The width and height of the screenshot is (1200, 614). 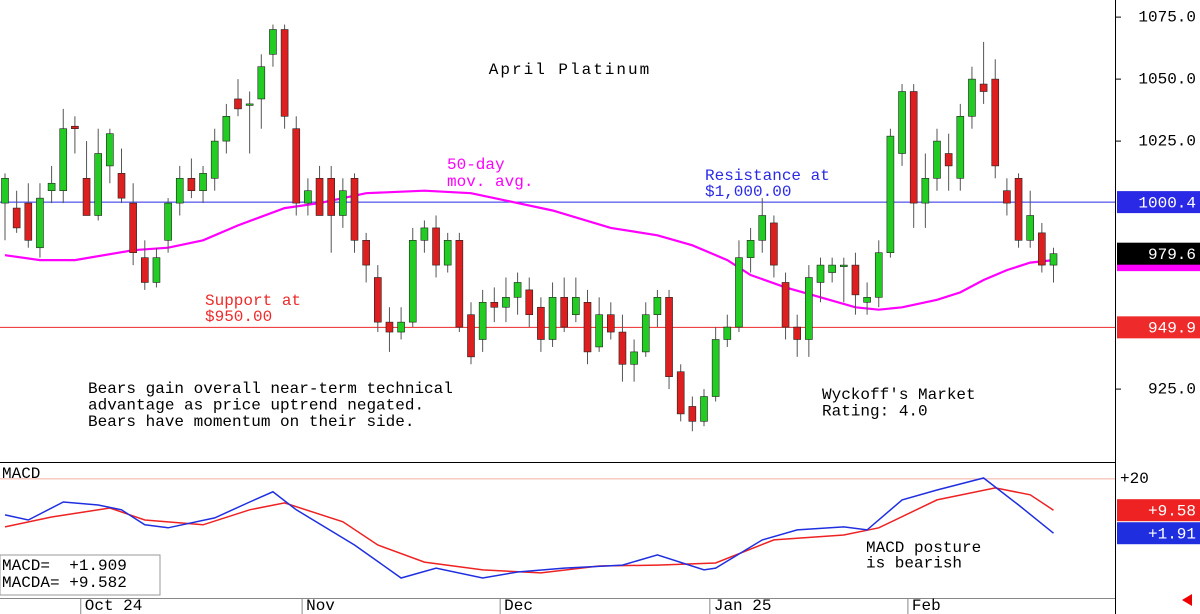 I want to click on x-tick-label: Dec, so click(x=518, y=605).